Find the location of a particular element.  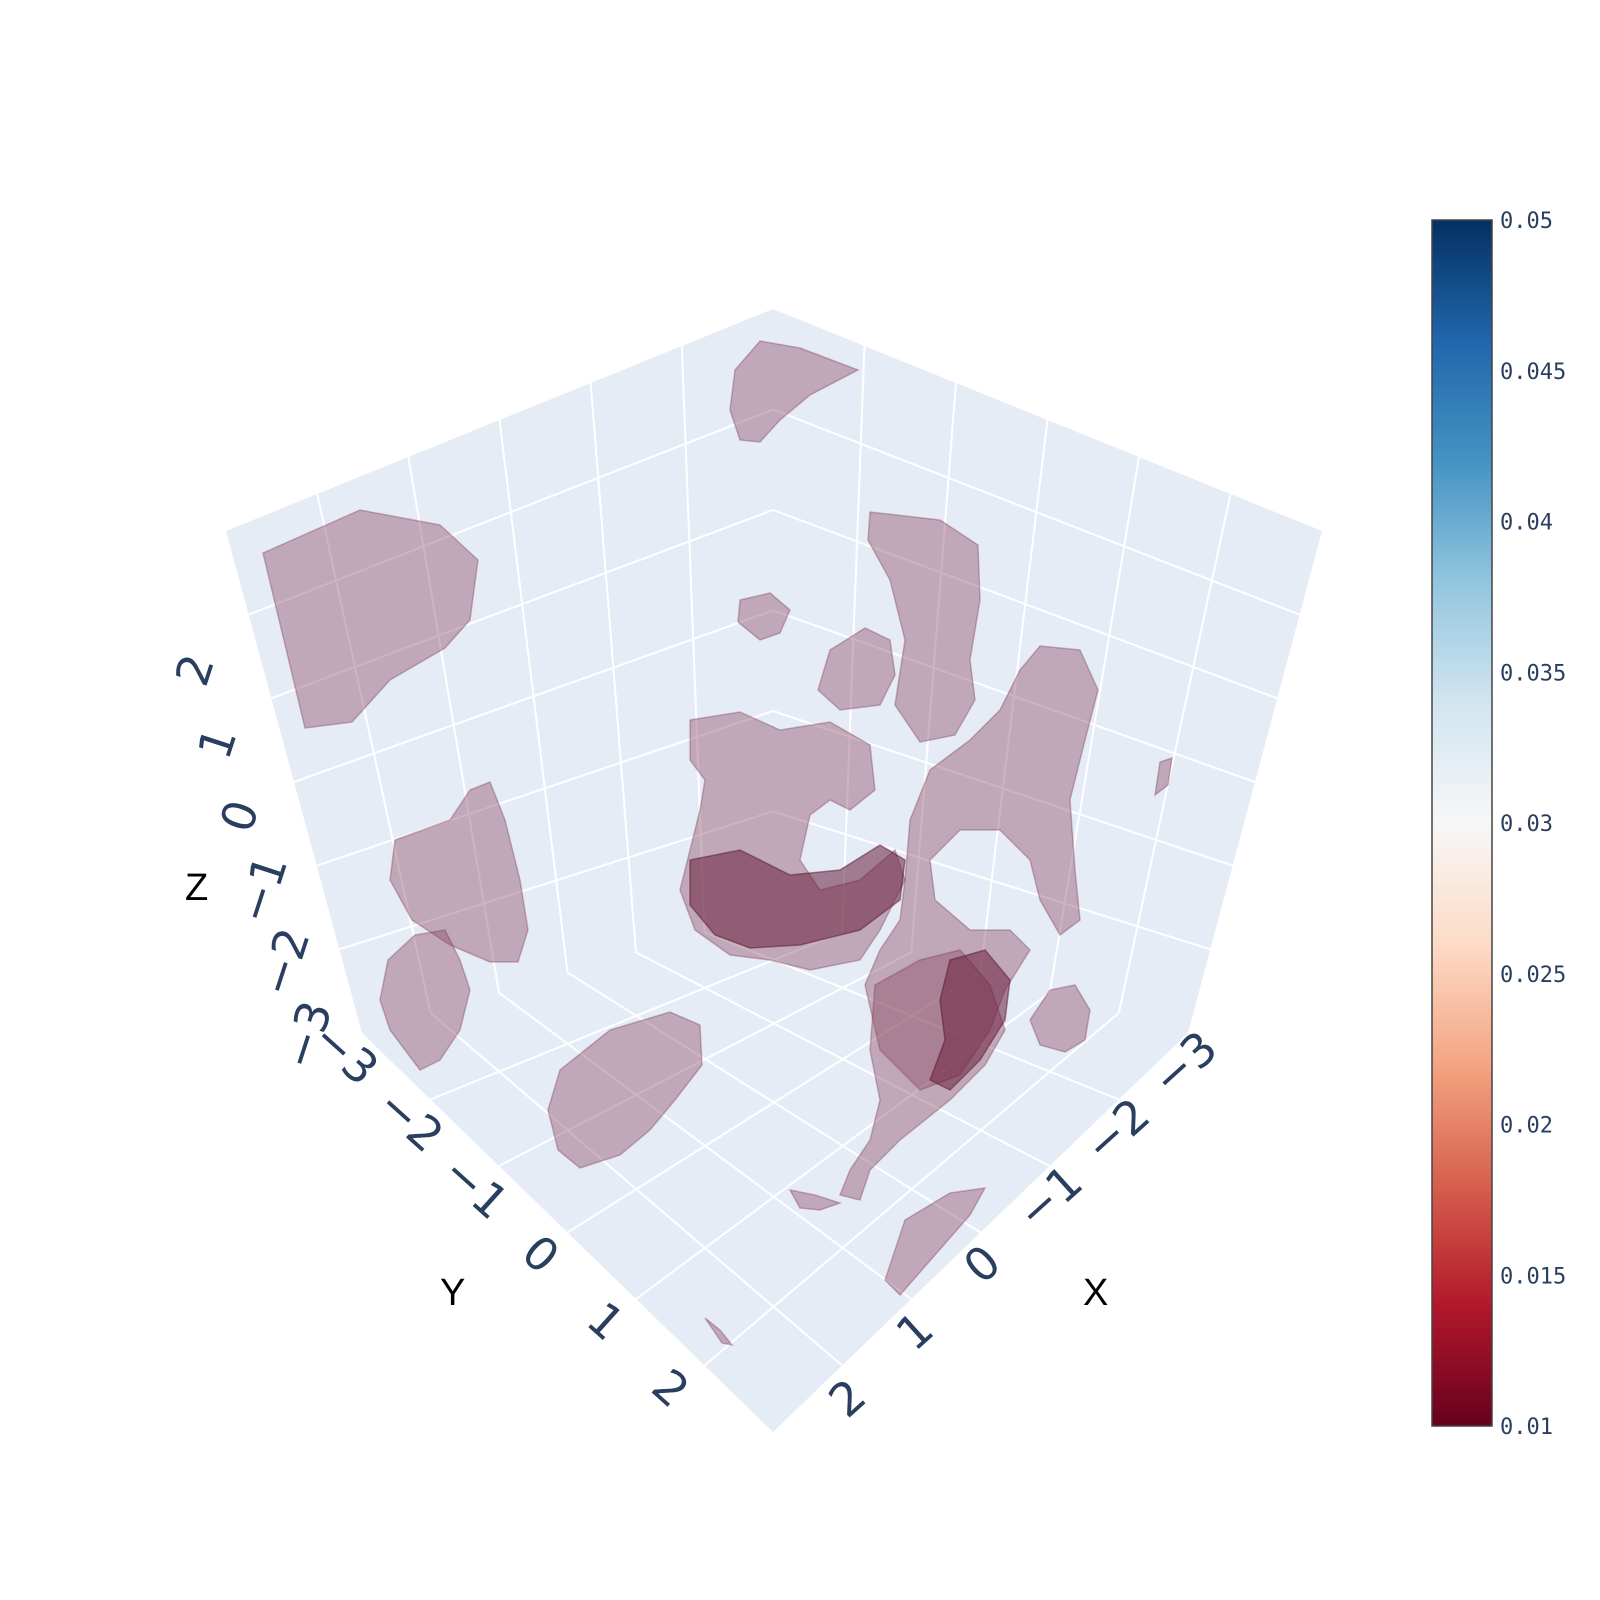

x-axis-title: X is located at coordinates (1095, 1293).